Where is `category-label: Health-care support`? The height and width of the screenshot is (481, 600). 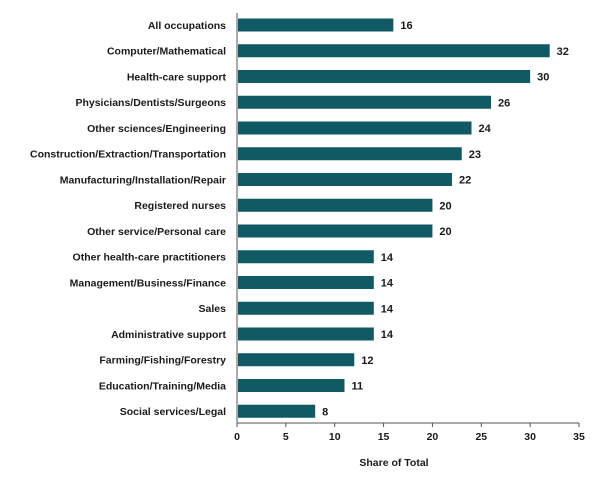 category-label: Health-care support is located at coordinates (177, 77).